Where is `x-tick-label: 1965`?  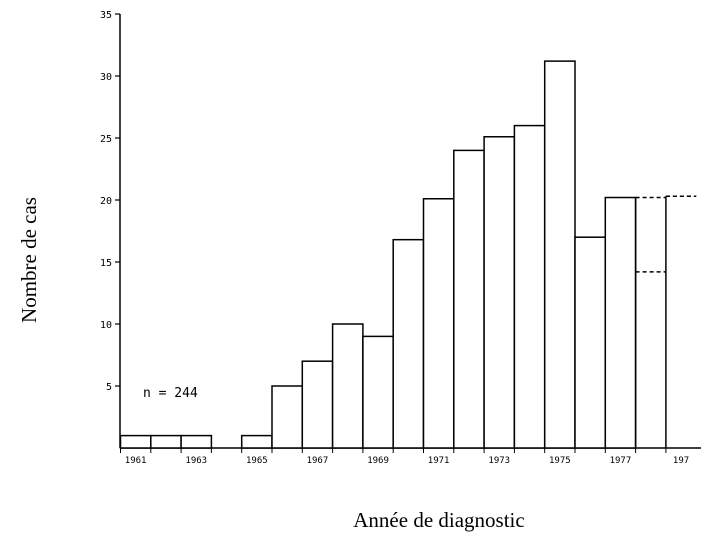 x-tick-label: 1965 is located at coordinates (257, 461).